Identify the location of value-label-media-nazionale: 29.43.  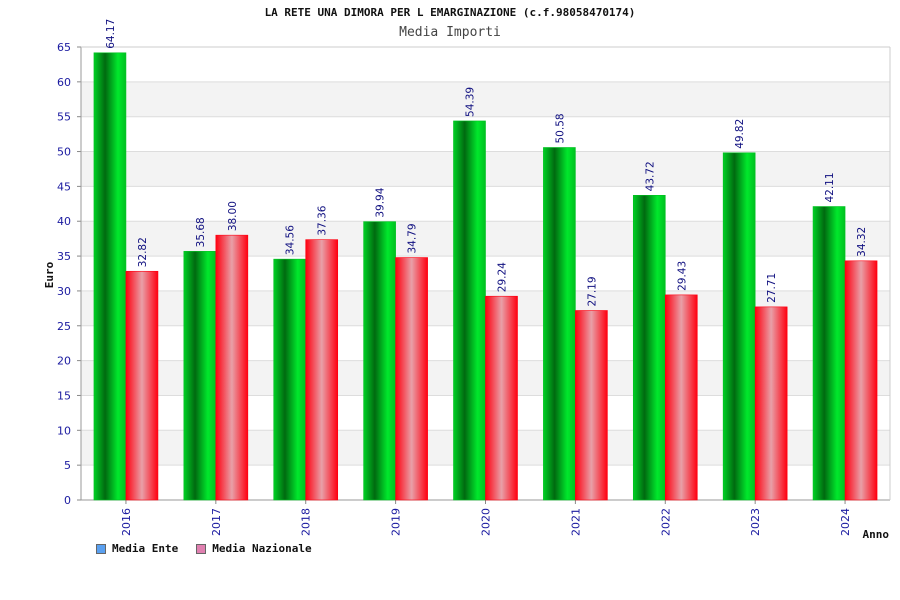
(682, 276).